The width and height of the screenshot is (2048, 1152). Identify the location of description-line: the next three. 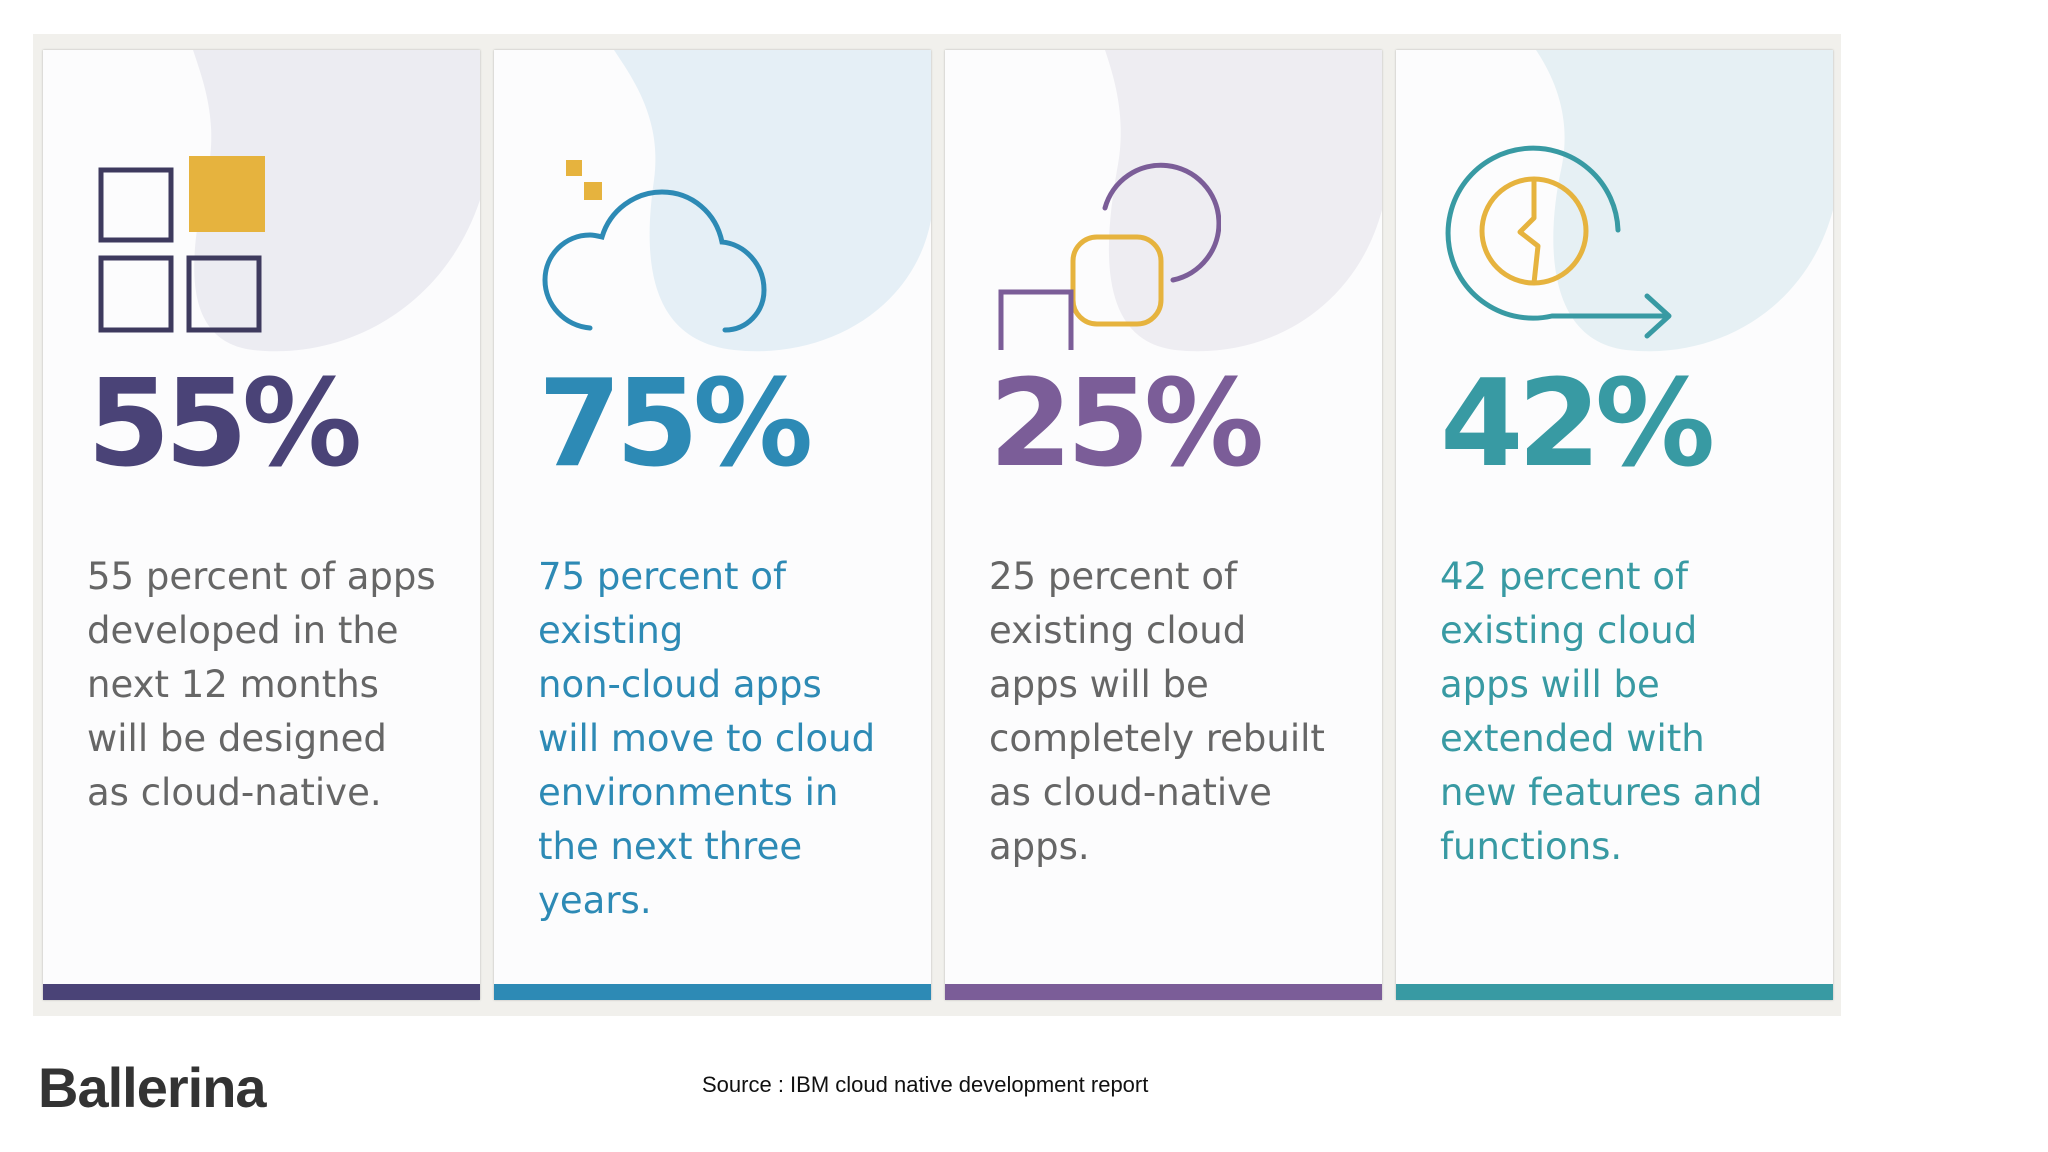
(670, 846).